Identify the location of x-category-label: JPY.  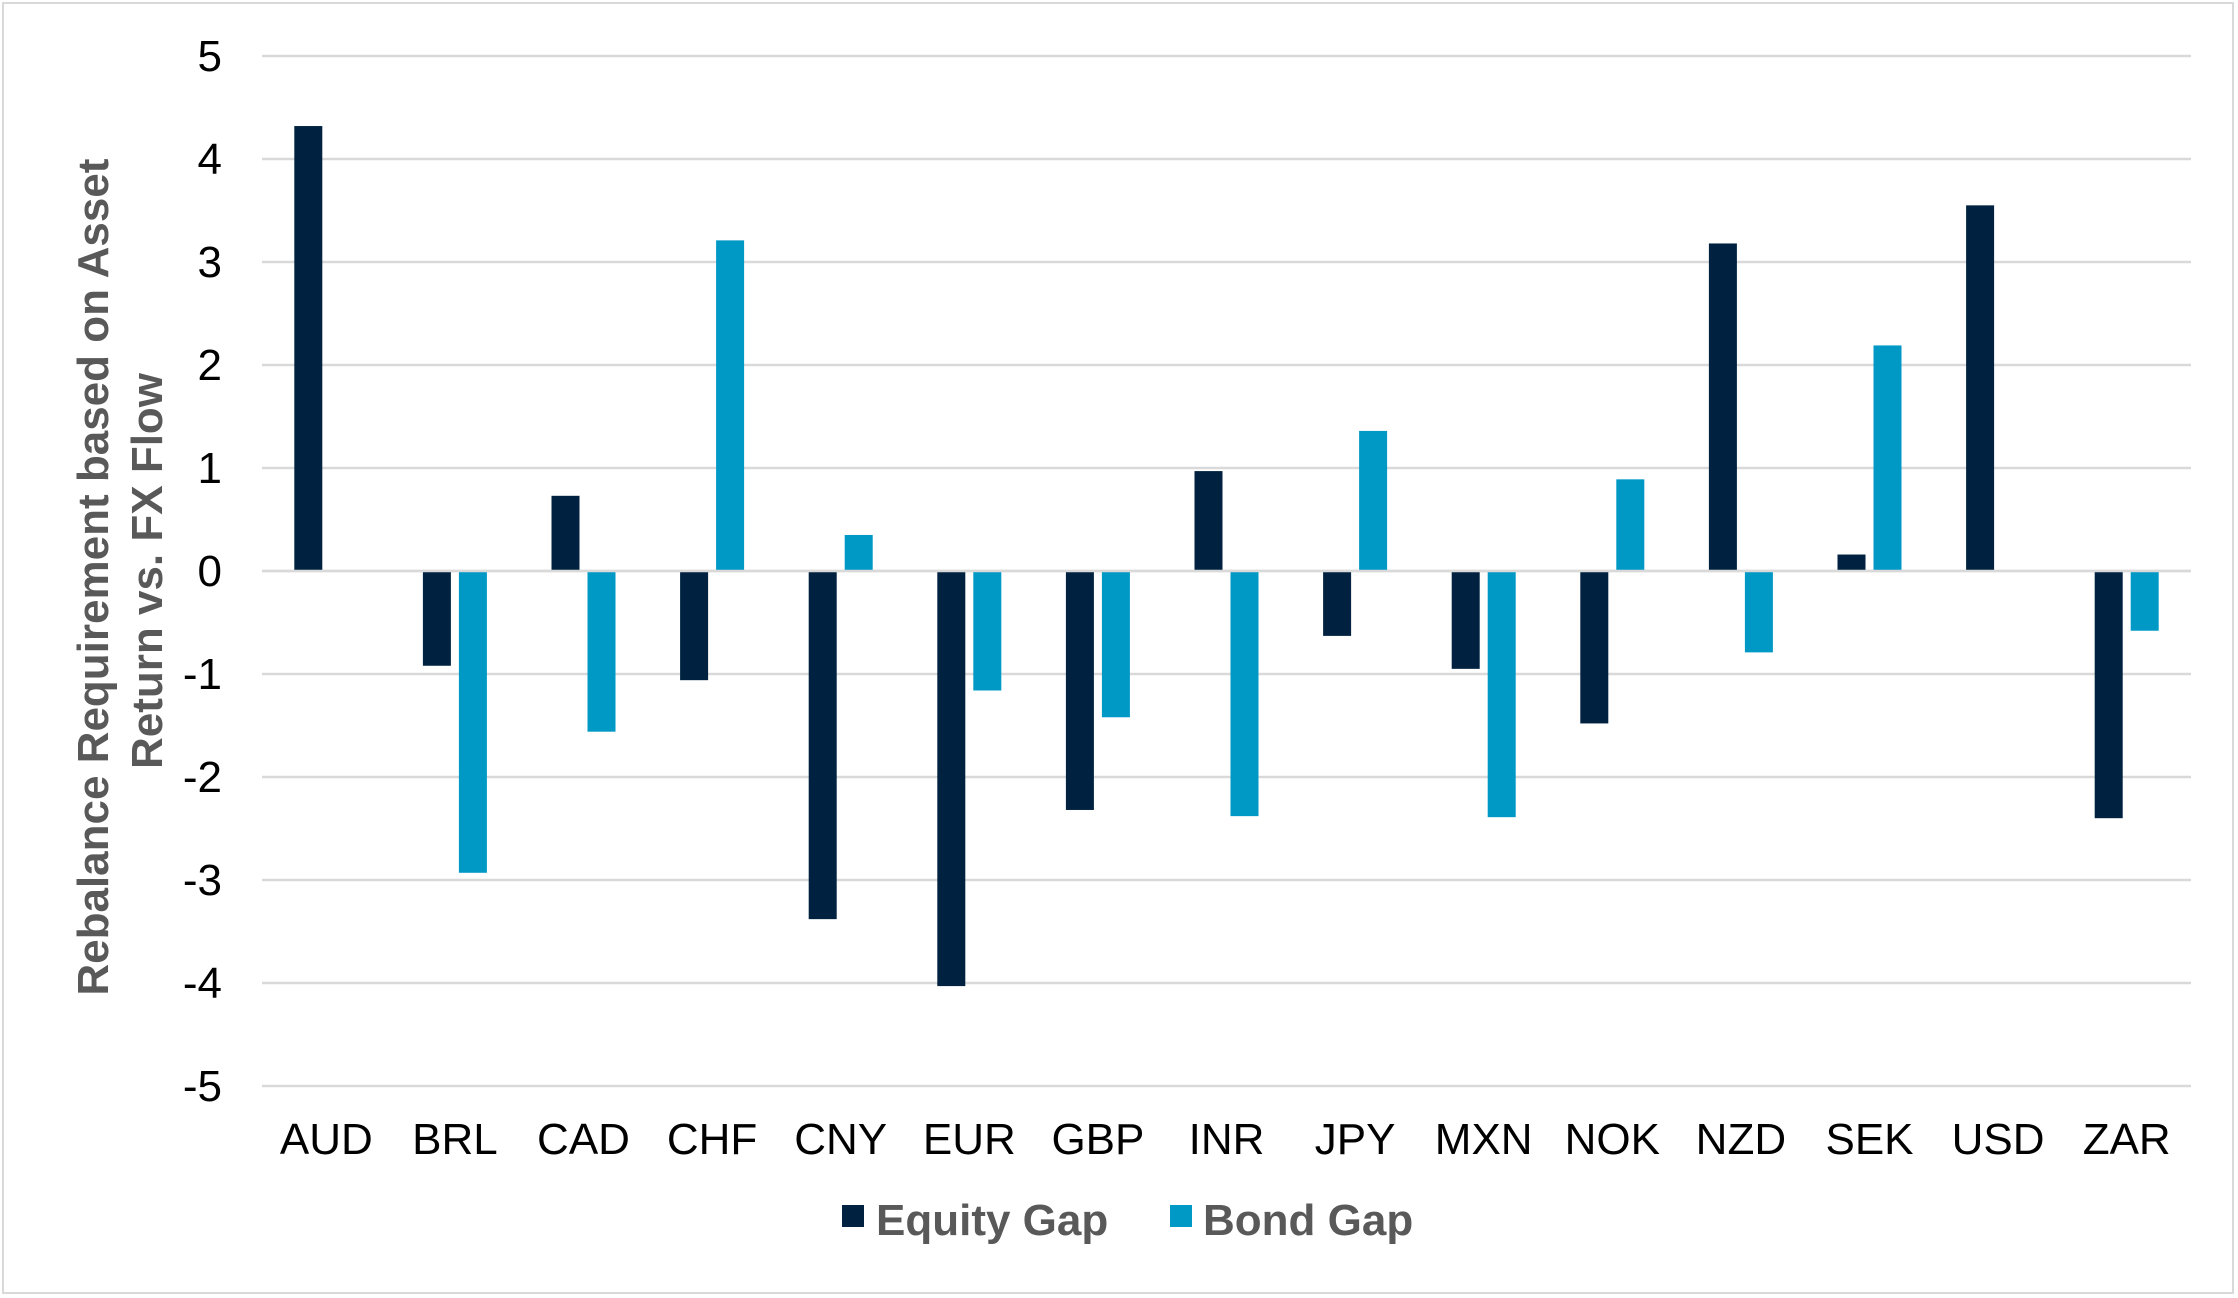
(1355, 1139).